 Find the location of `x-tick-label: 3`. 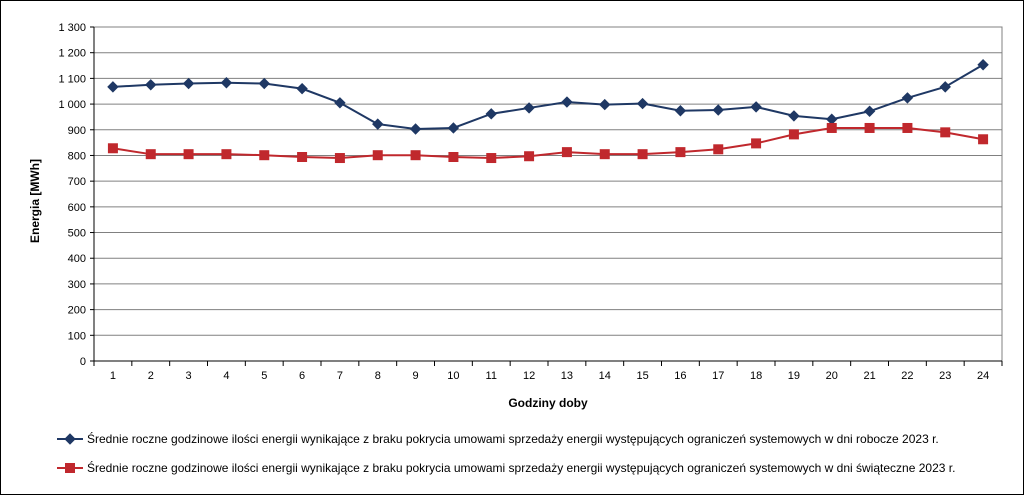

x-tick-label: 3 is located at coordinates (189, 376).